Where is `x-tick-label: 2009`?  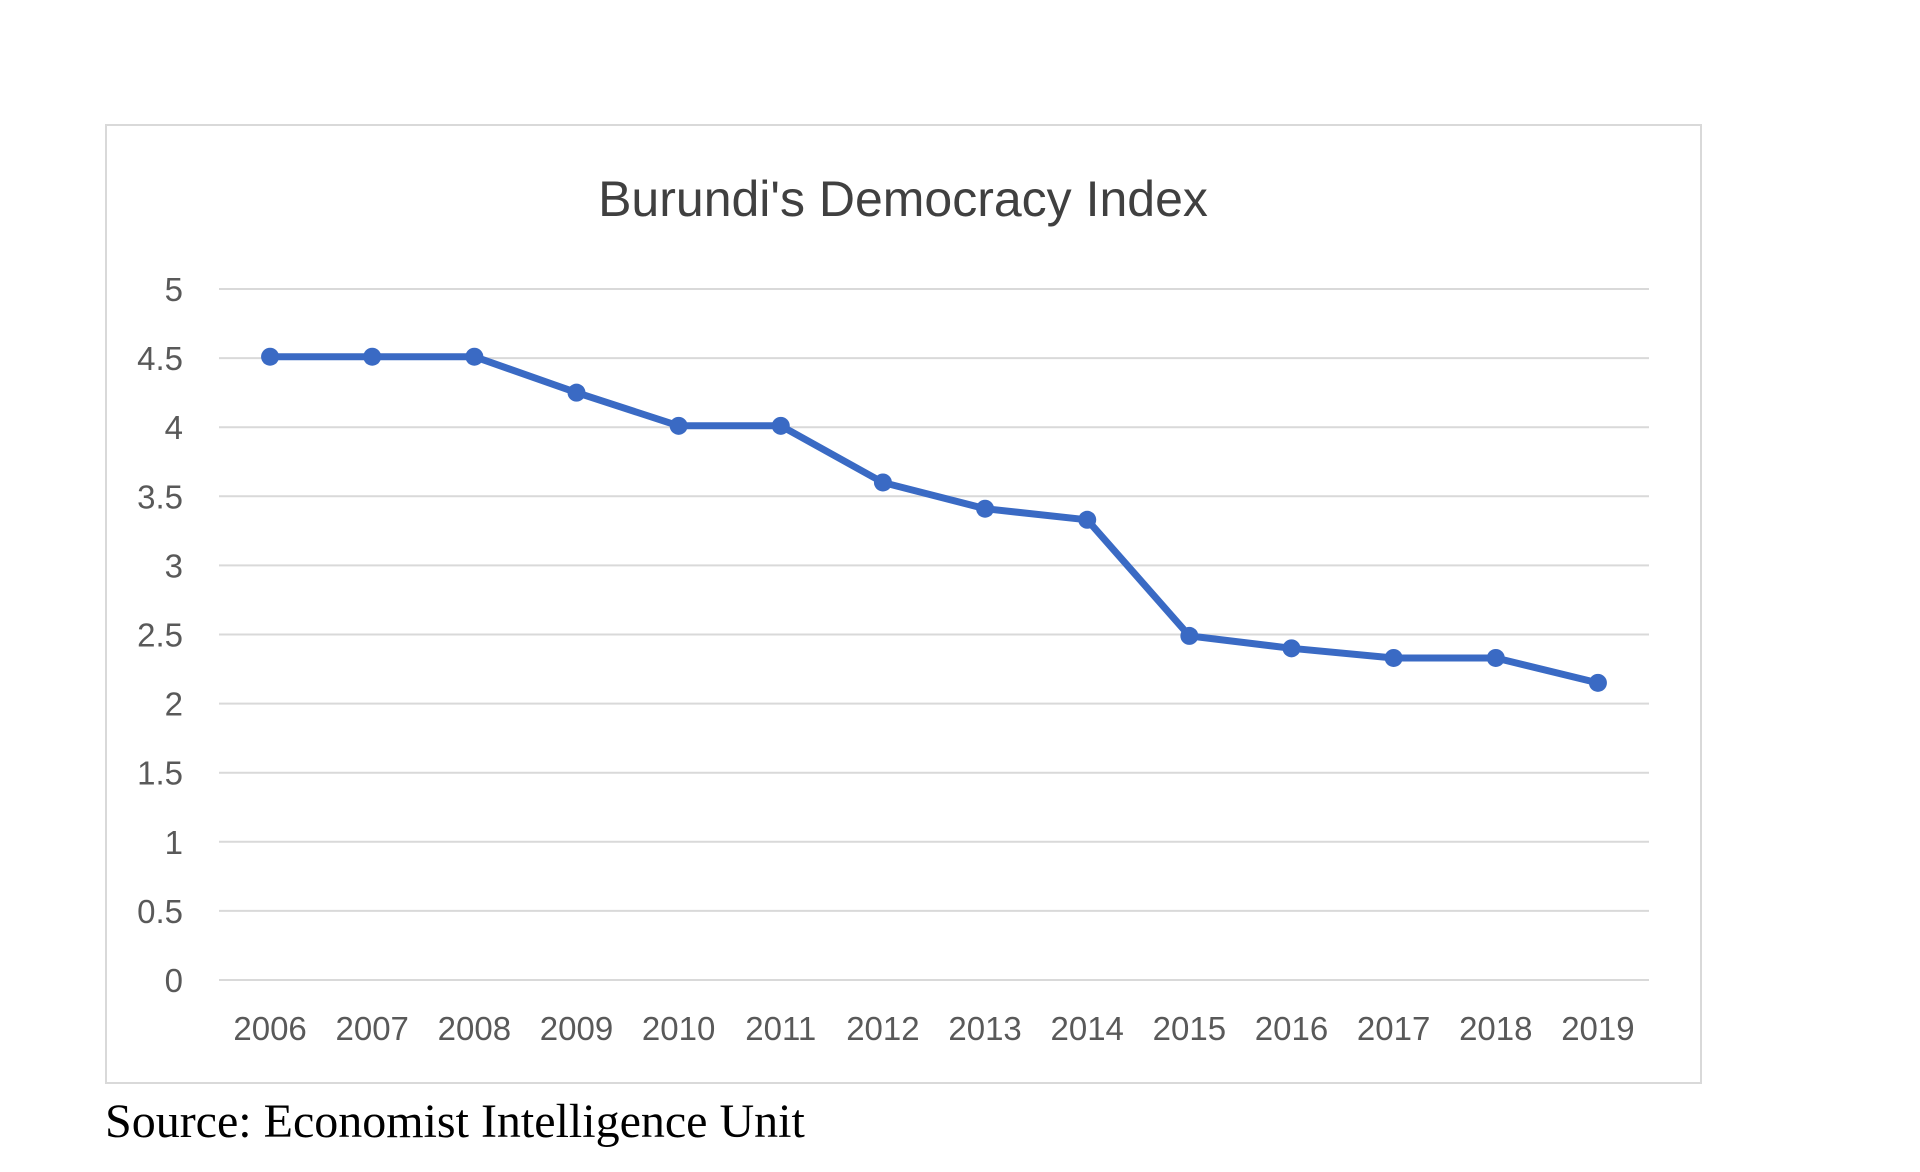 x-tick-label: 2009 is located at coordinates (576, 1028).